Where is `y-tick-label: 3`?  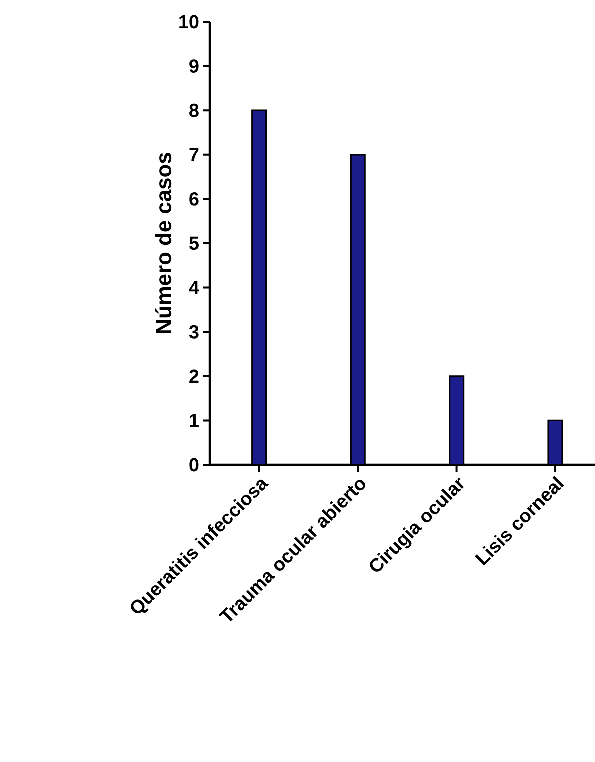 y-tick-label: 3 is located at coordinates (194, 332).